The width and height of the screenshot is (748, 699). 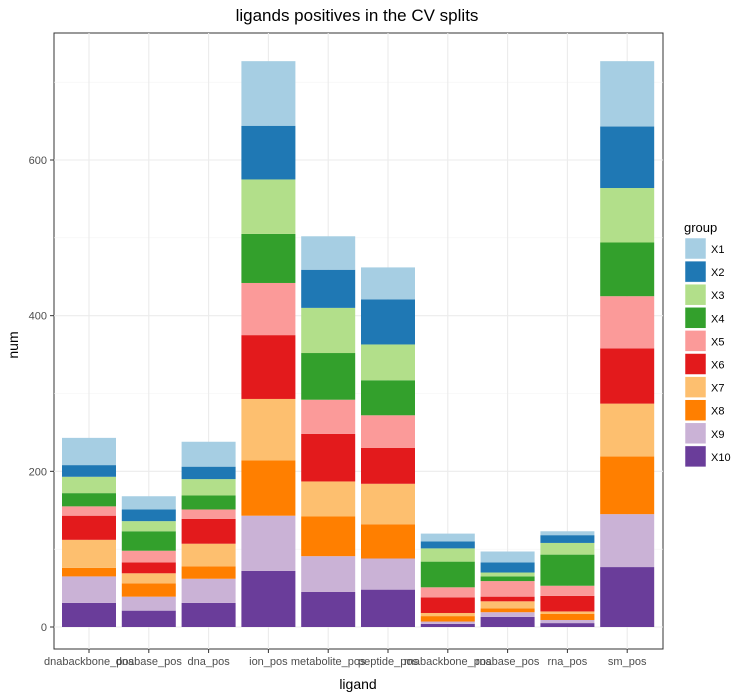 I want to click on bar-segment-metabolite_pos-X8, so click(x=328, y=536).